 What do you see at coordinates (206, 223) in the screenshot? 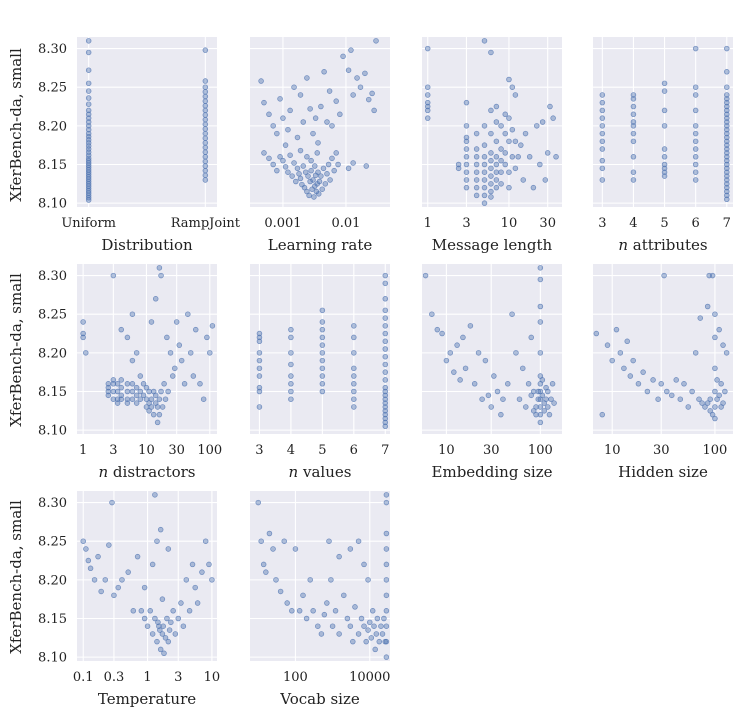
I see `x-tick-label: RampJoint` at bounding box center [206, 223].